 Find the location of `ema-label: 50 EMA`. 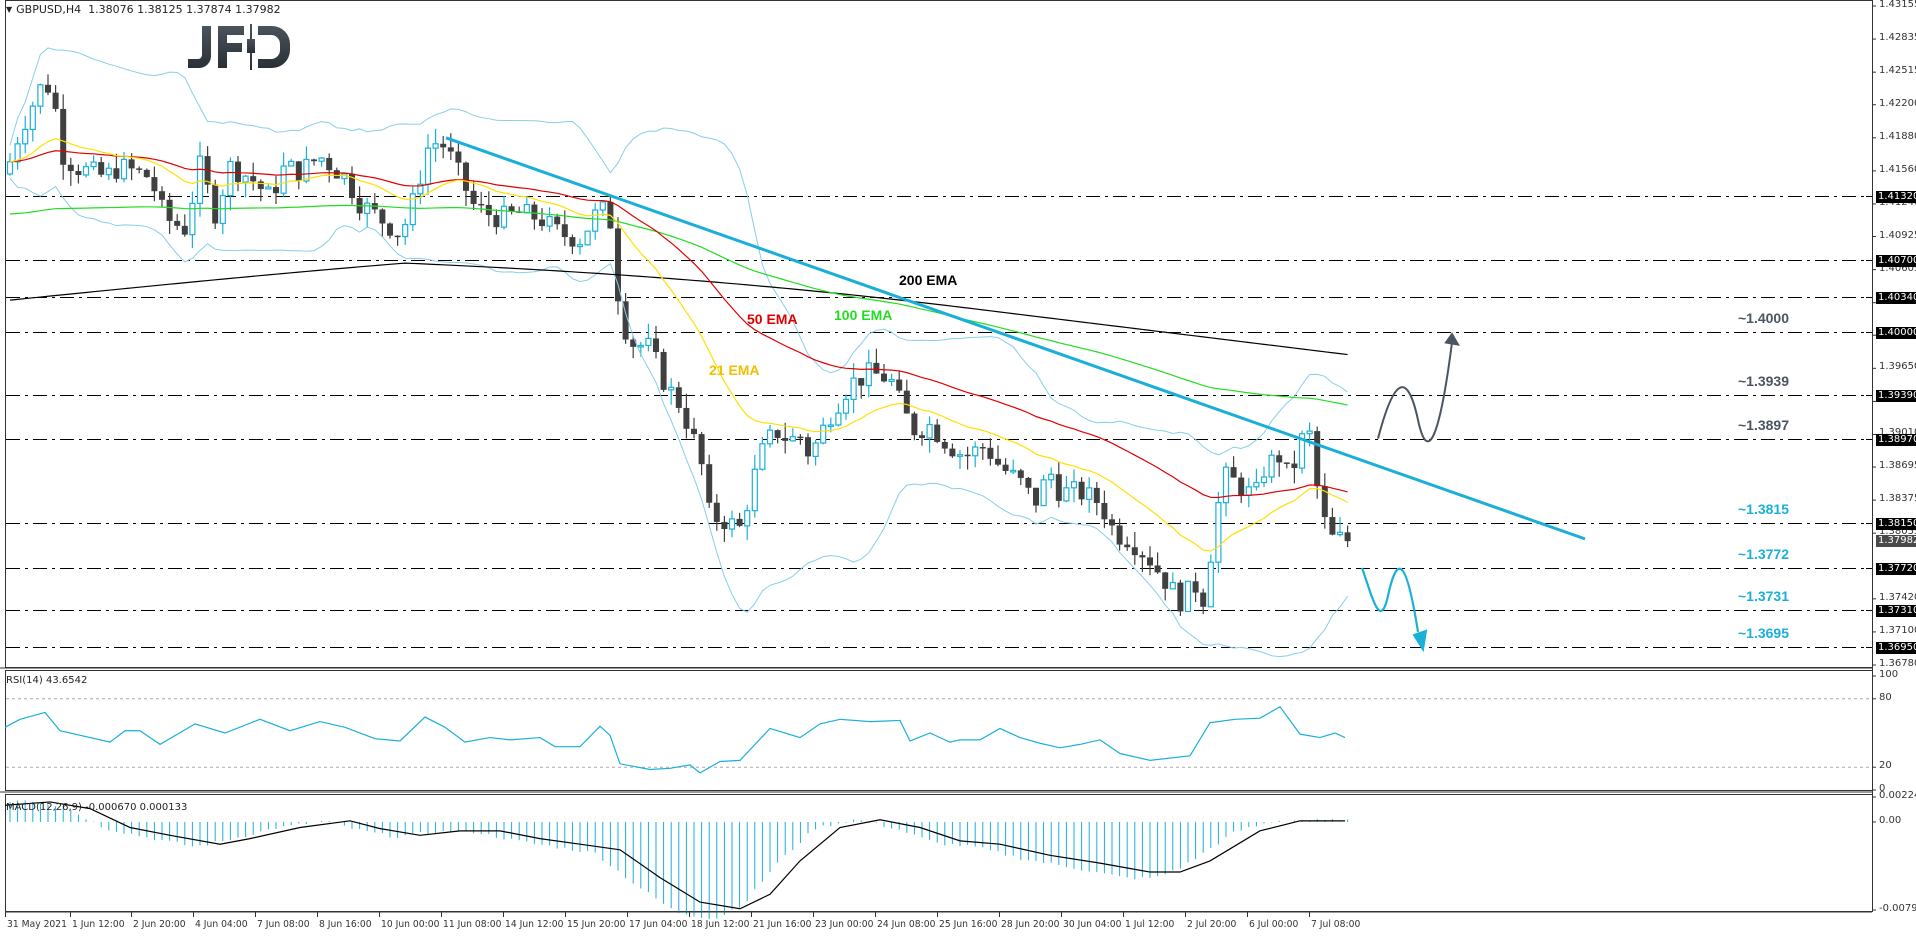

ema-label: 50 EMA is located at coordinates (772, 319).